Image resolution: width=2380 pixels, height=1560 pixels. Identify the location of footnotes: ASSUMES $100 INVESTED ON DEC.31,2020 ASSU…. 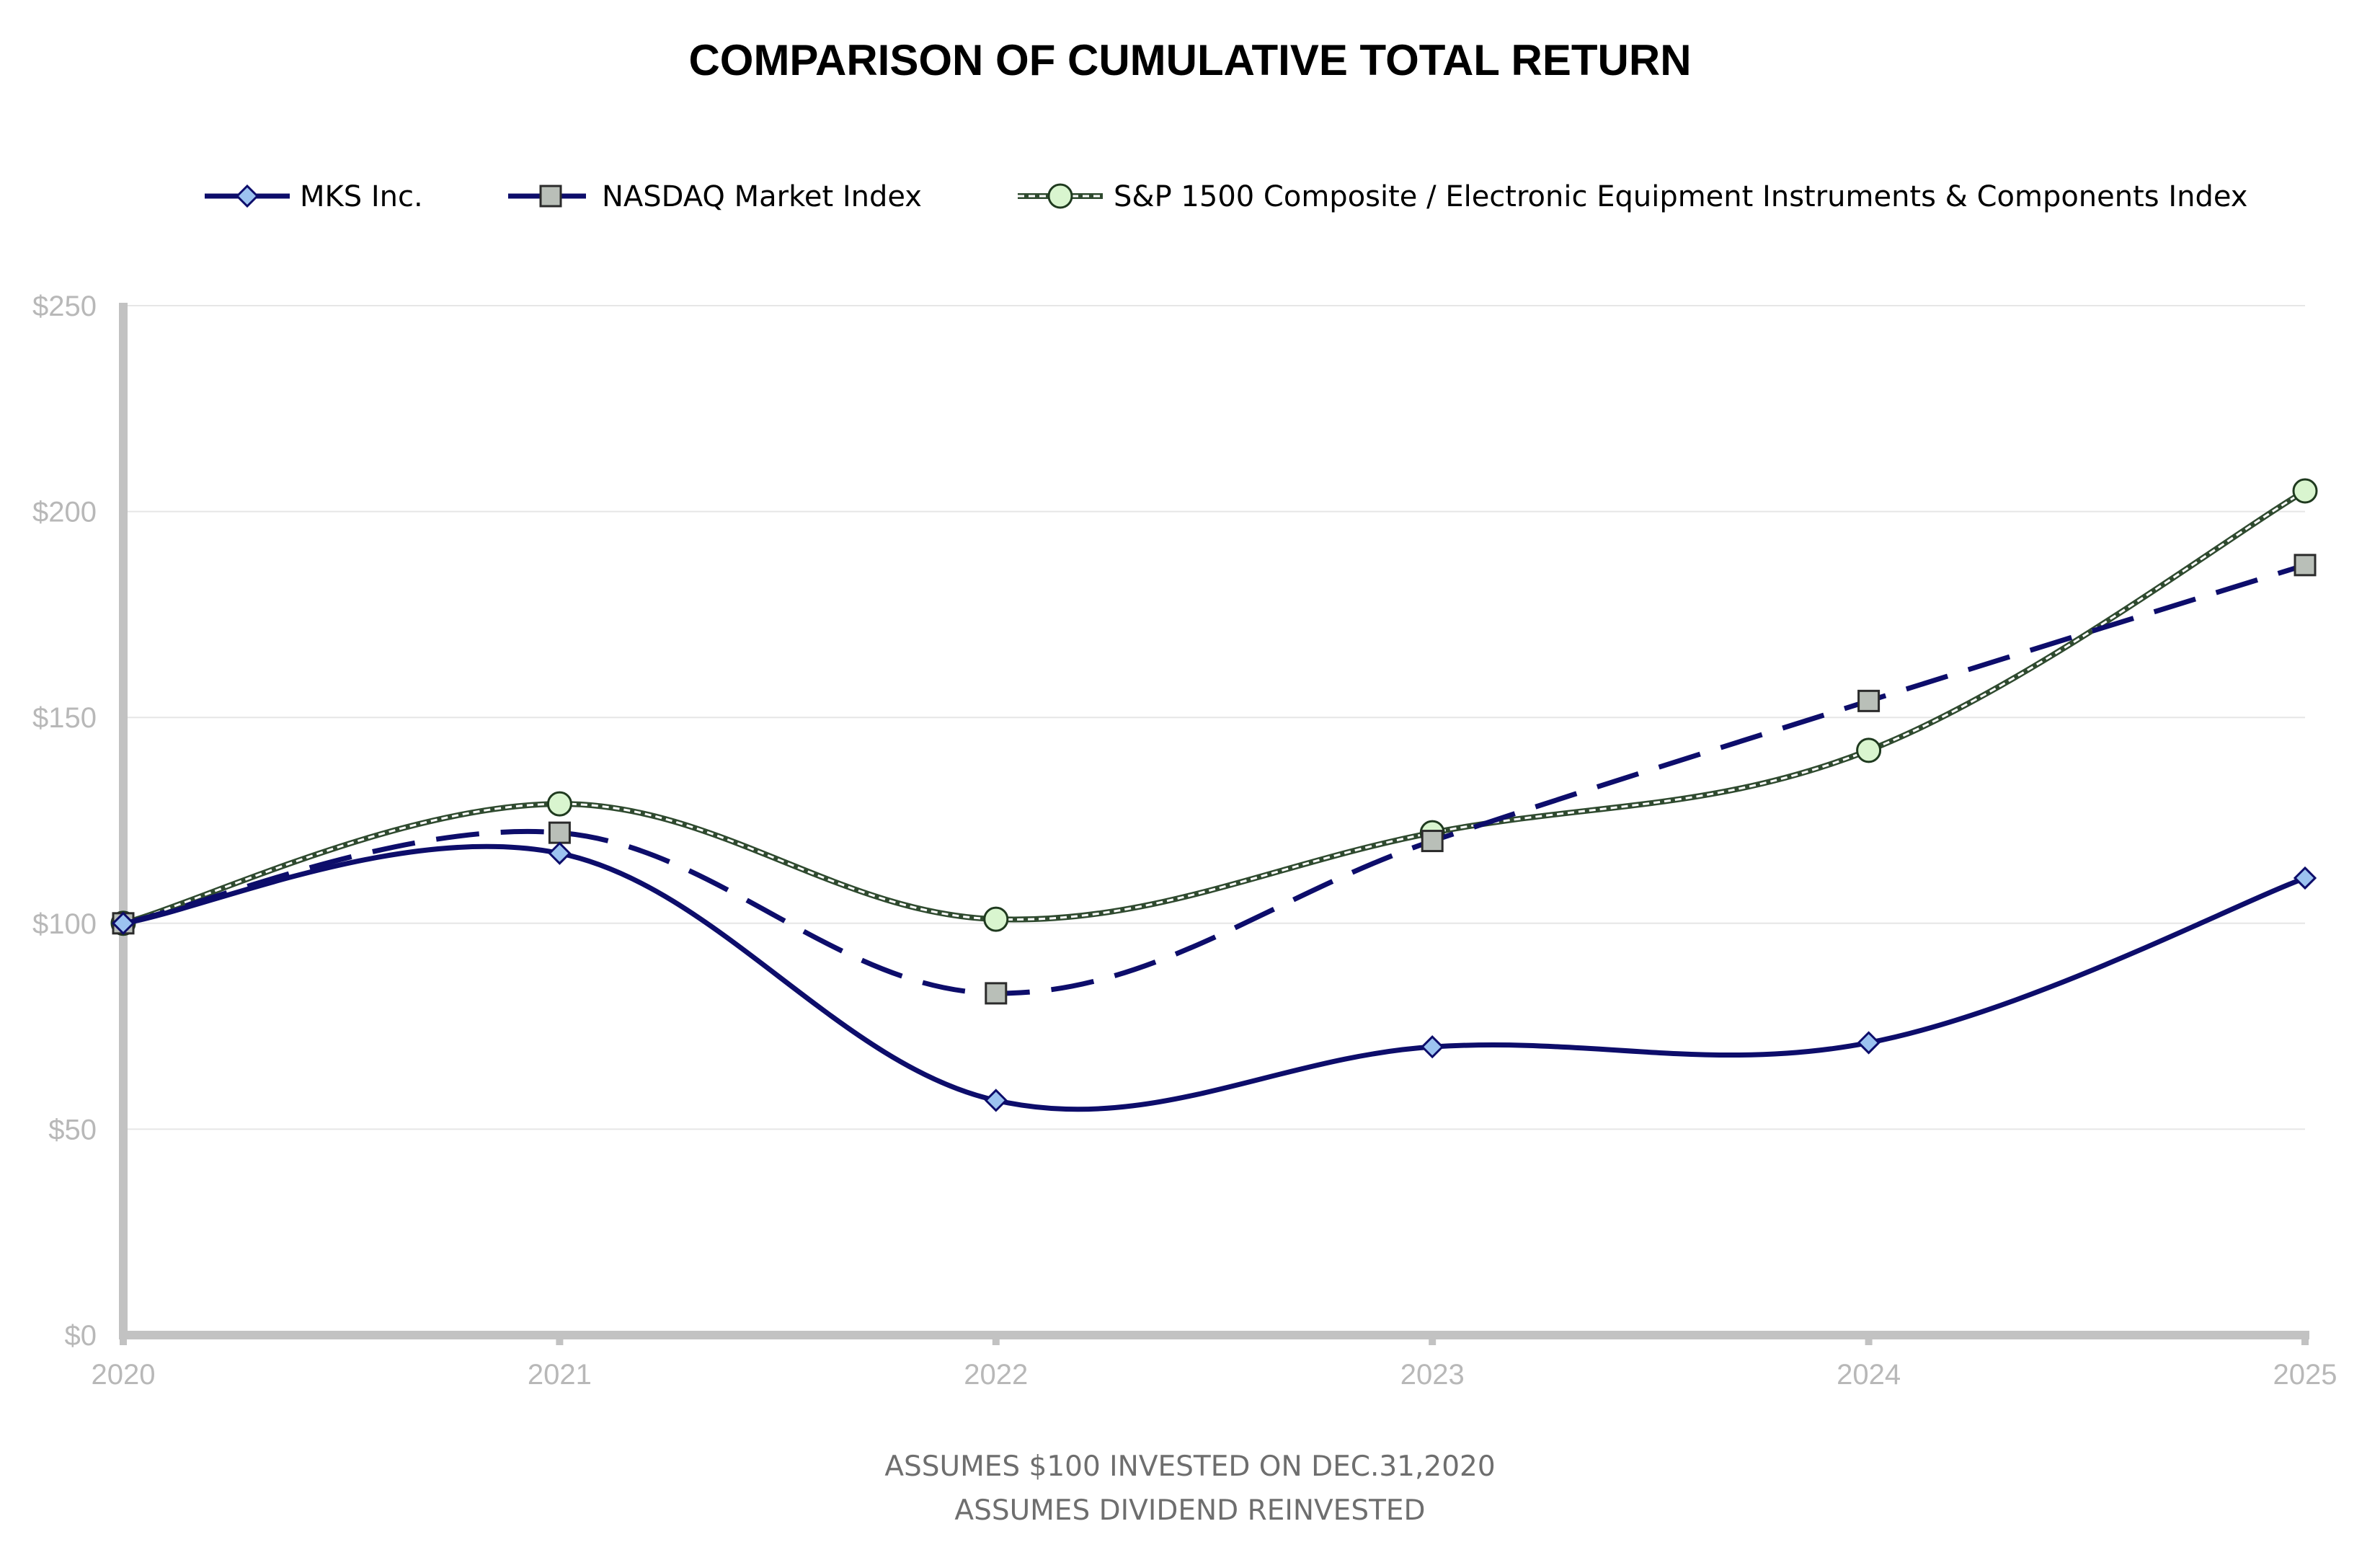
(1189, 1488).